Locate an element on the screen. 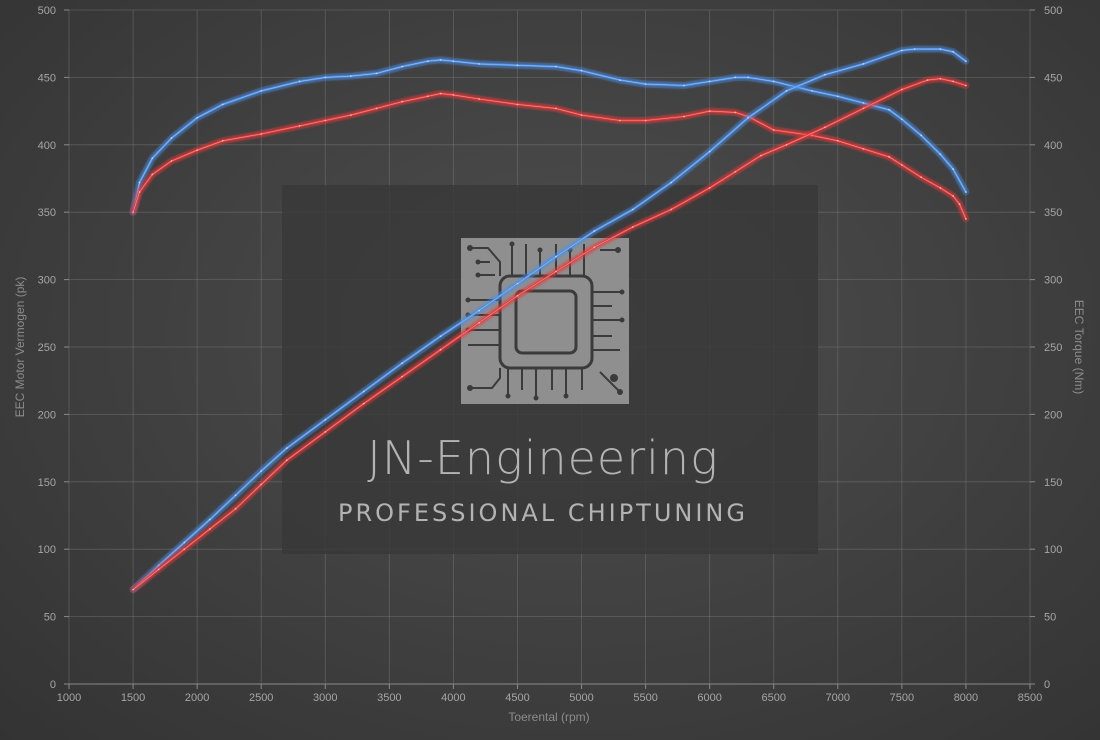 The image size is (1100, 740). y-axis-right-title: EEC Torque (Nm) is located at coordinates (1079, 347).